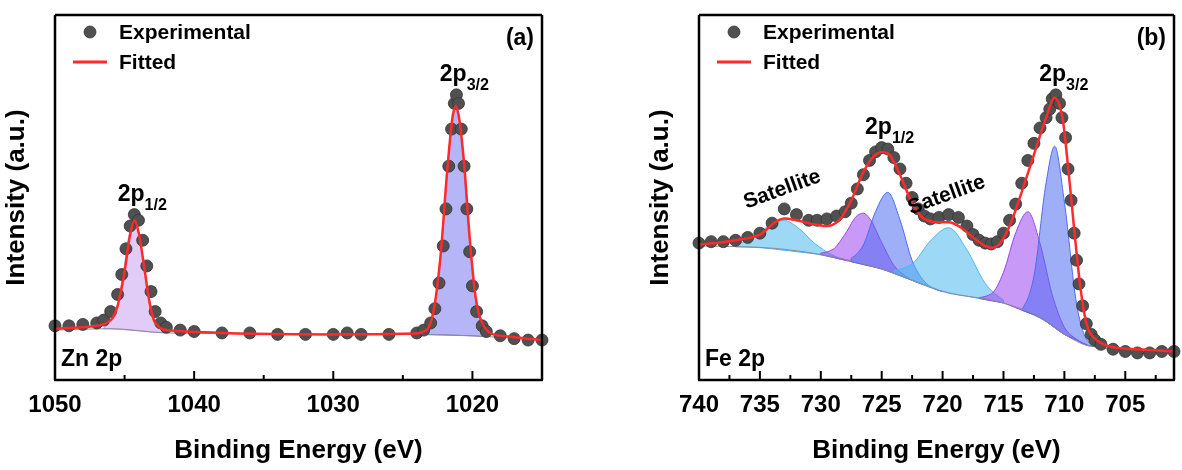 The image size is (1182, 470). I want to click on x-tick-label: 1030, so click(333, 403).